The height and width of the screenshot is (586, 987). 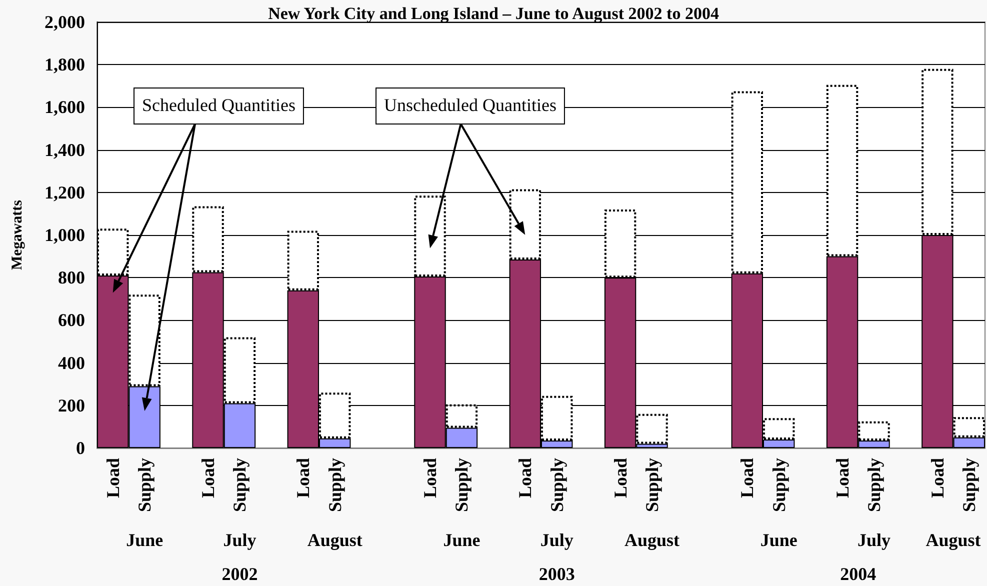 I want to click on text: 2003, so click(x=556, y=574).